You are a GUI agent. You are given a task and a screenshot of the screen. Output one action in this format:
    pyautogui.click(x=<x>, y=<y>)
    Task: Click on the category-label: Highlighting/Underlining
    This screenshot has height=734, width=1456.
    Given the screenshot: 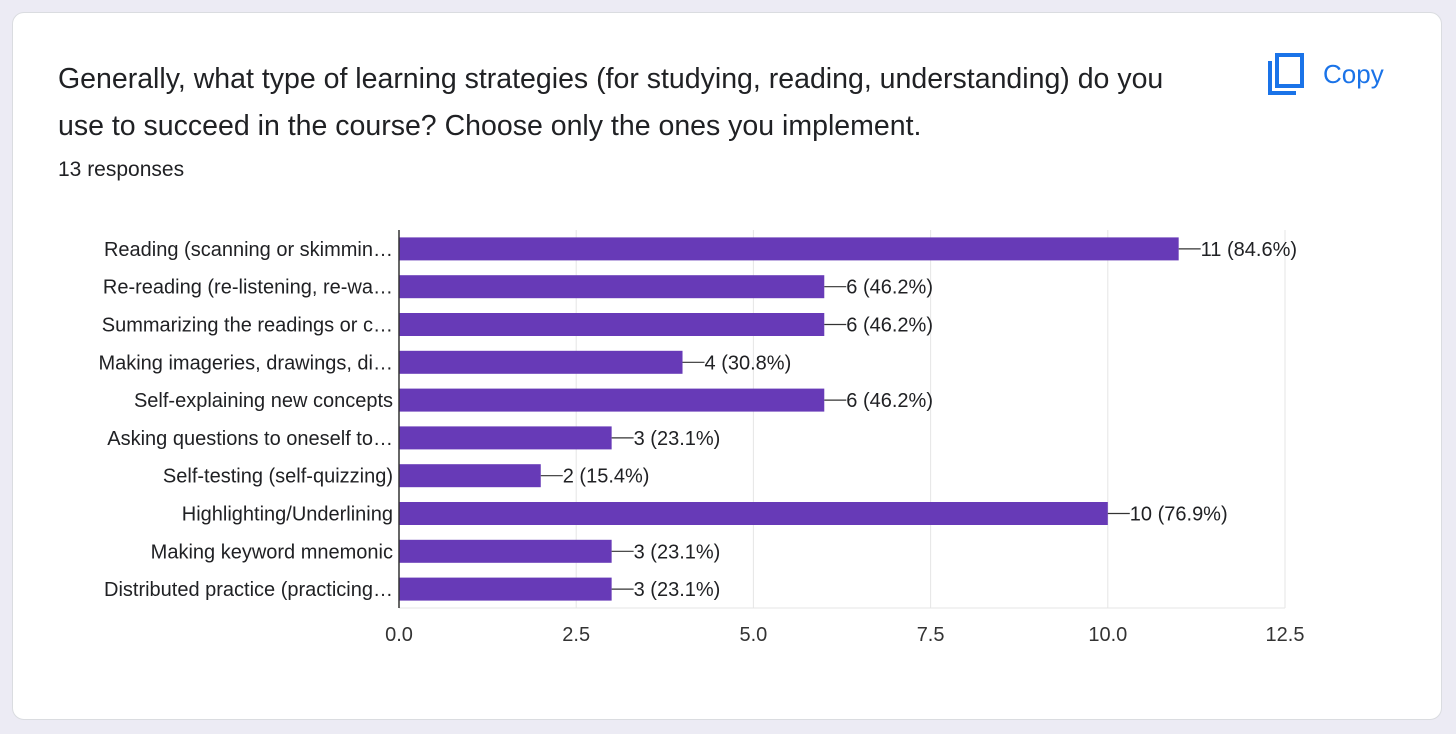 What is the action you would take?
    pyautogui.click(x=287, y=515)
    